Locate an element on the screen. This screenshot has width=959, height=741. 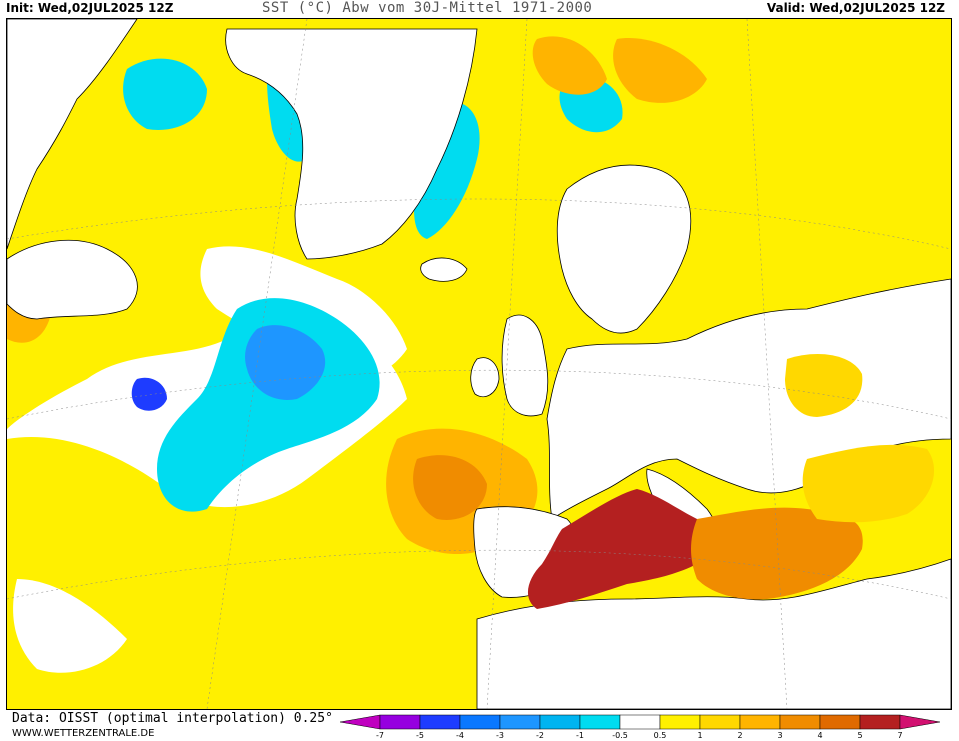
legend-tick-label: 2 is located at coordinates (740, 735).